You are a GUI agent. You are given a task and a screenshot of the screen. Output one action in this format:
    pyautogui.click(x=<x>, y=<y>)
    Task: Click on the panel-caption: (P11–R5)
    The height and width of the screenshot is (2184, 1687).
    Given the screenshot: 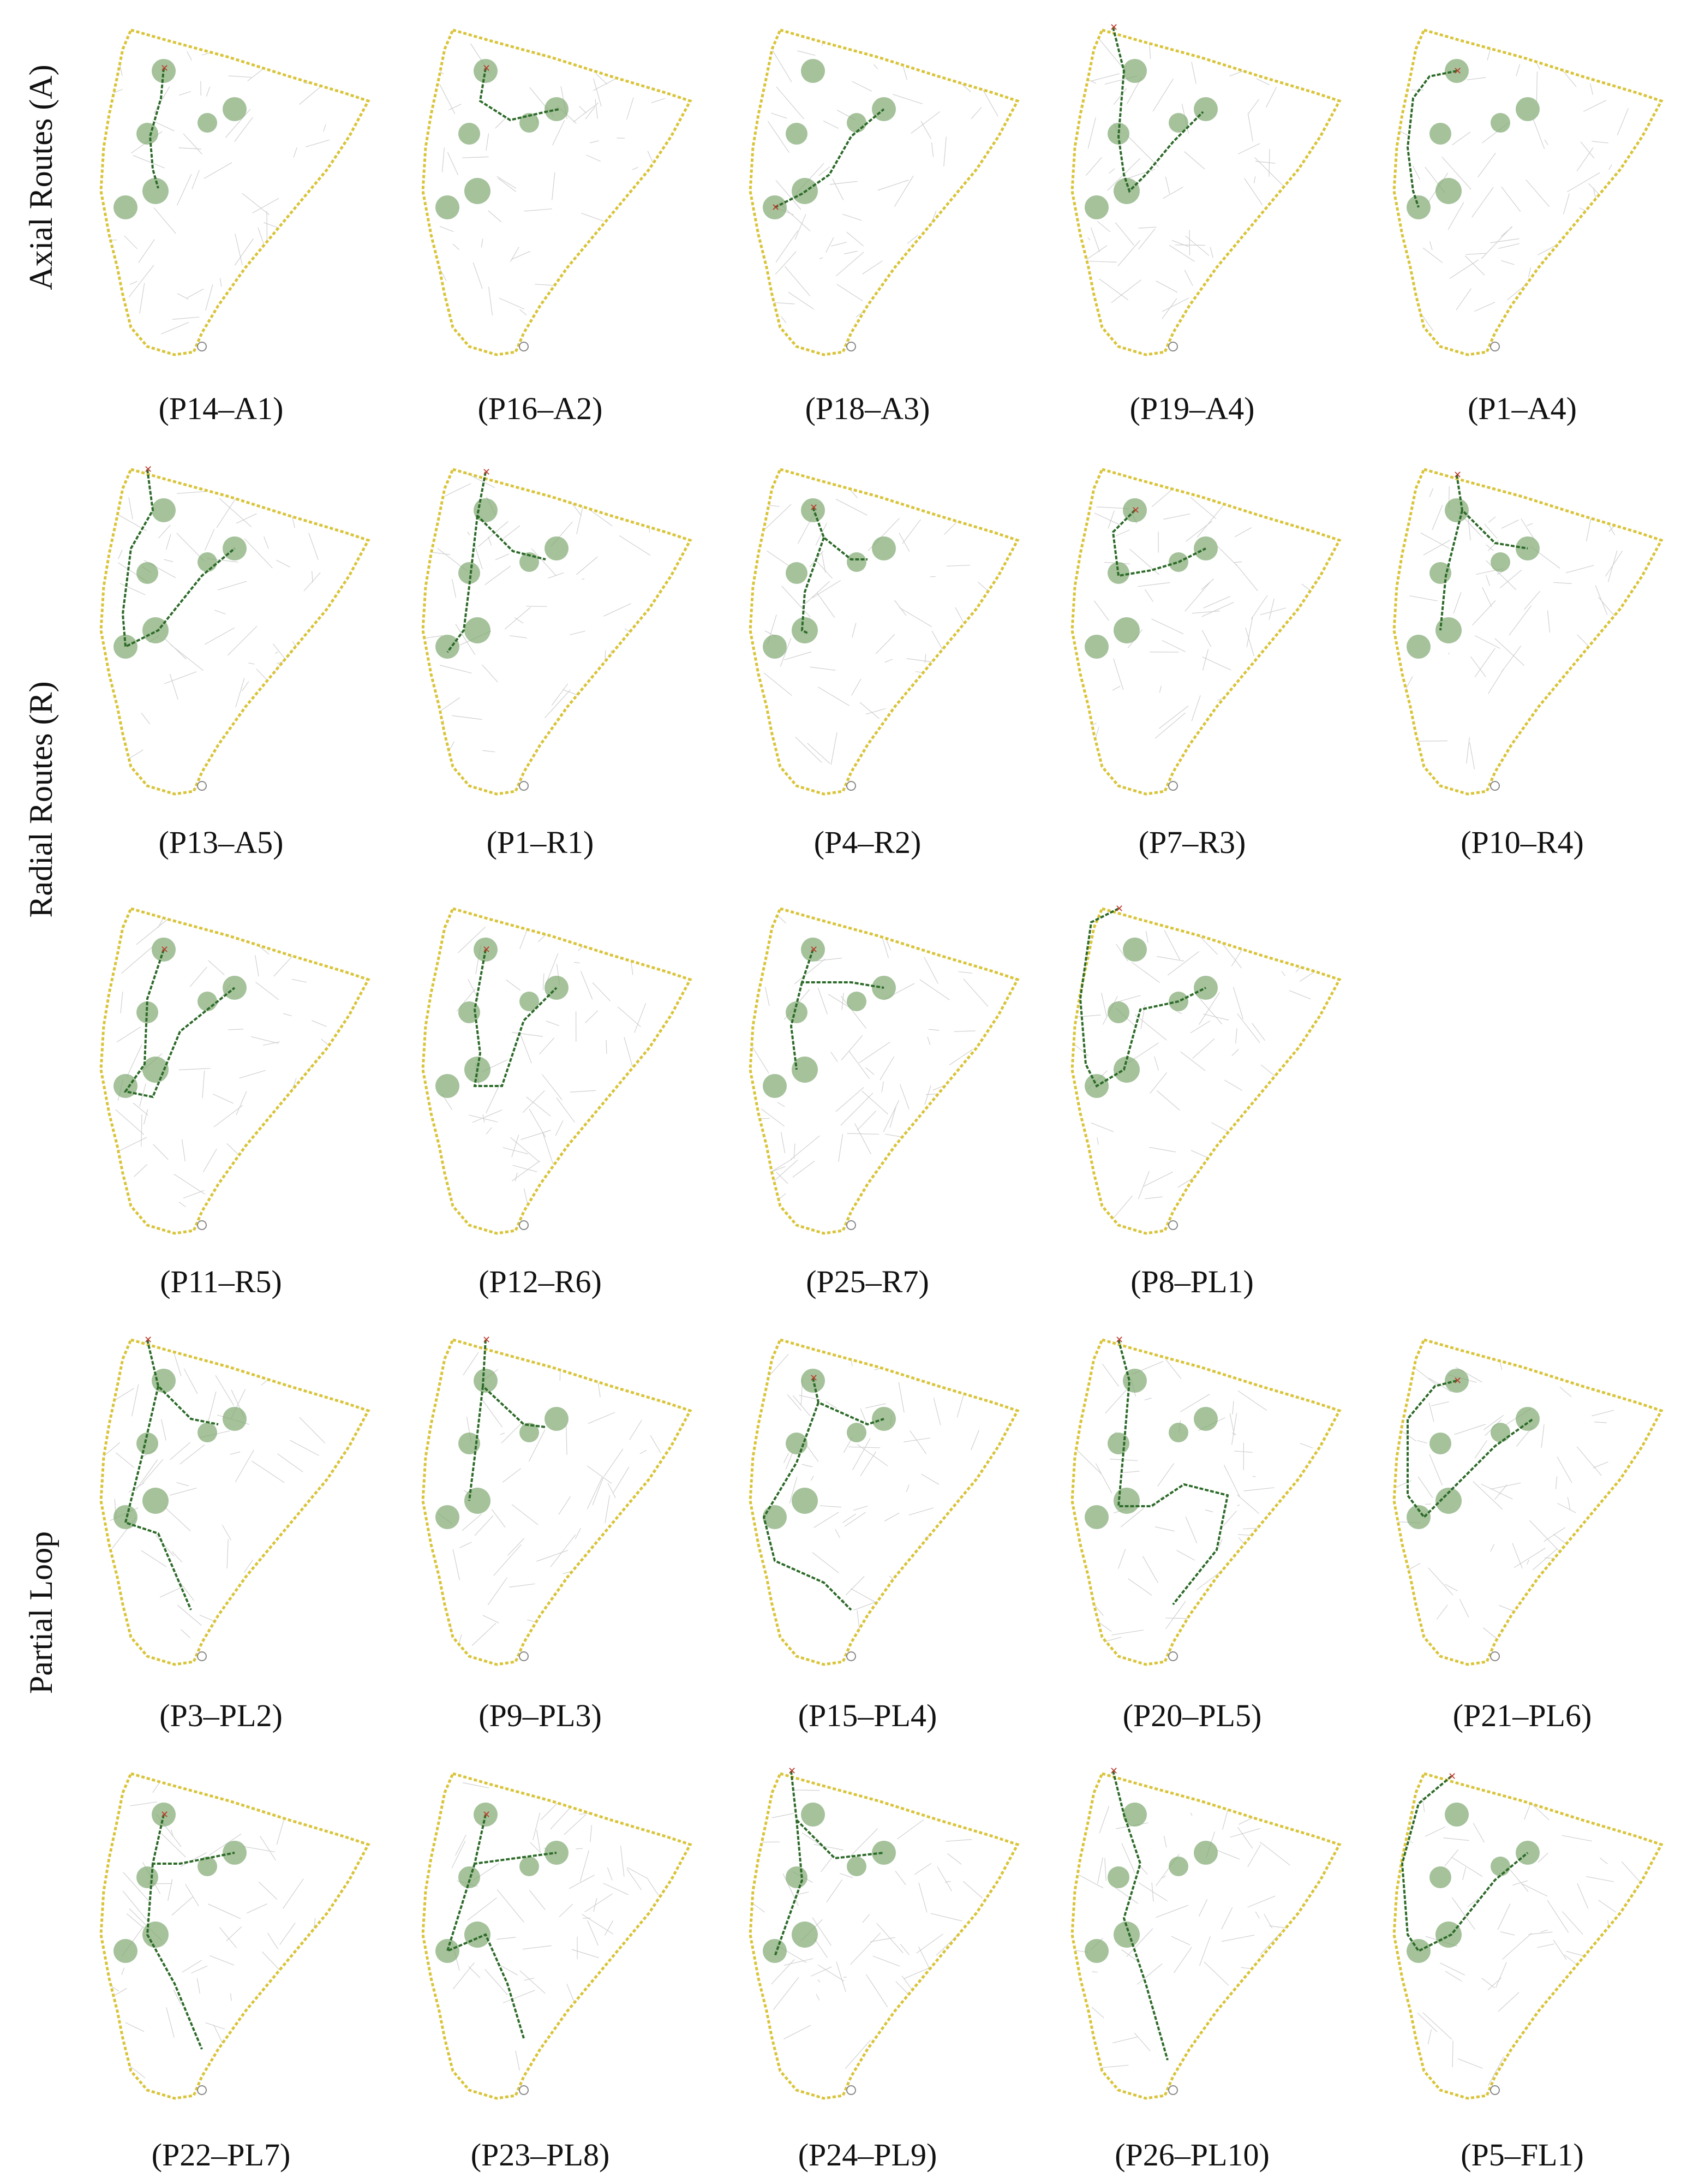 What is the action you would take?
    pyautogui.click(x=221, y=1281)
    